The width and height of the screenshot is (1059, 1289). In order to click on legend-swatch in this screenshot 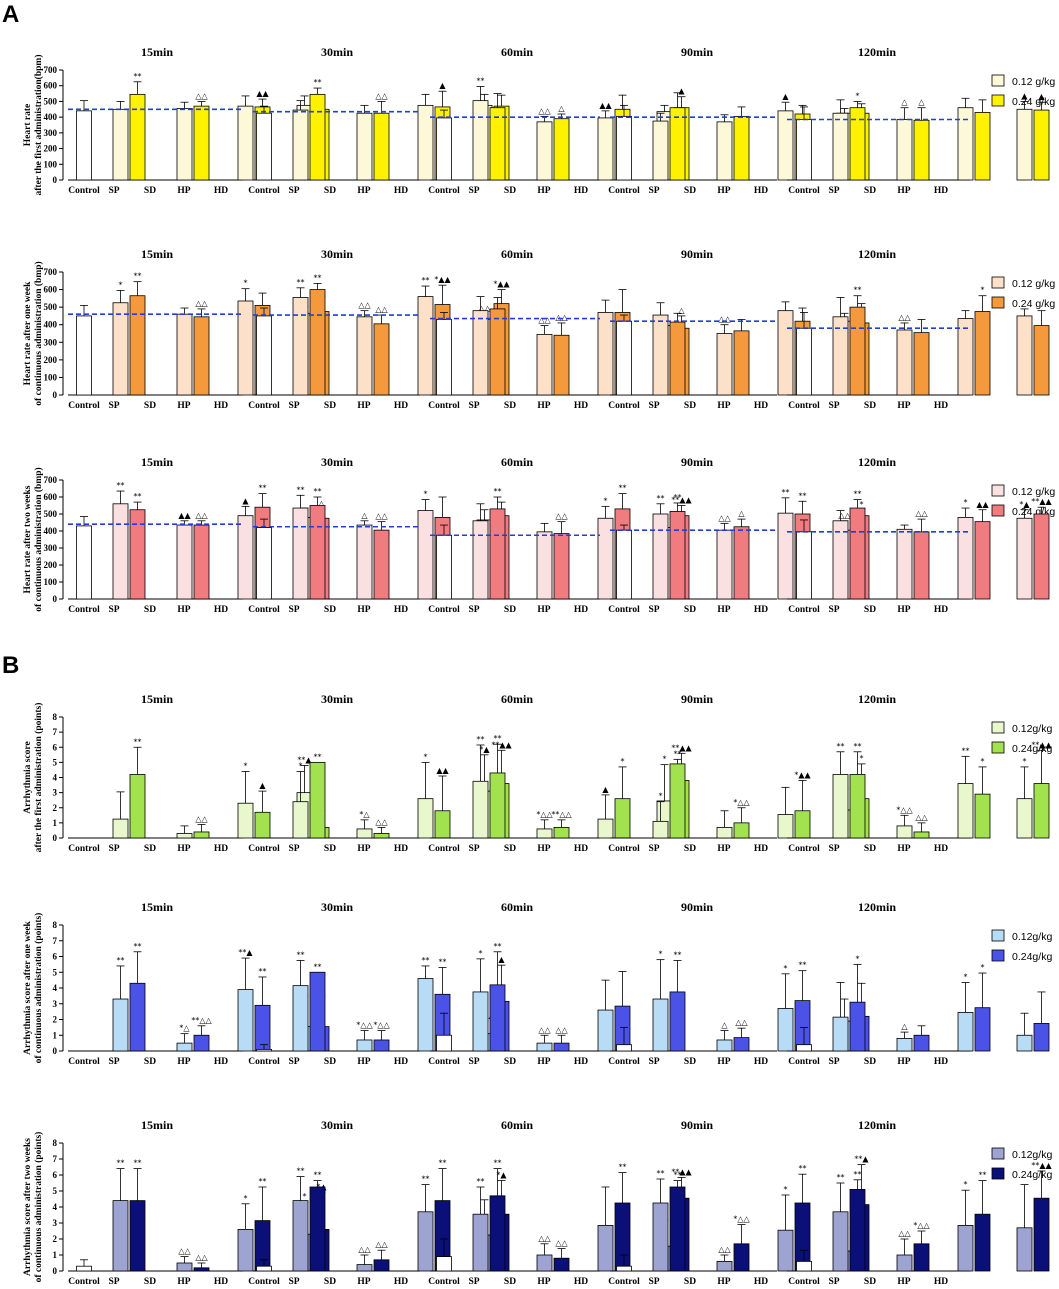, I will do `click(998, 935)`.